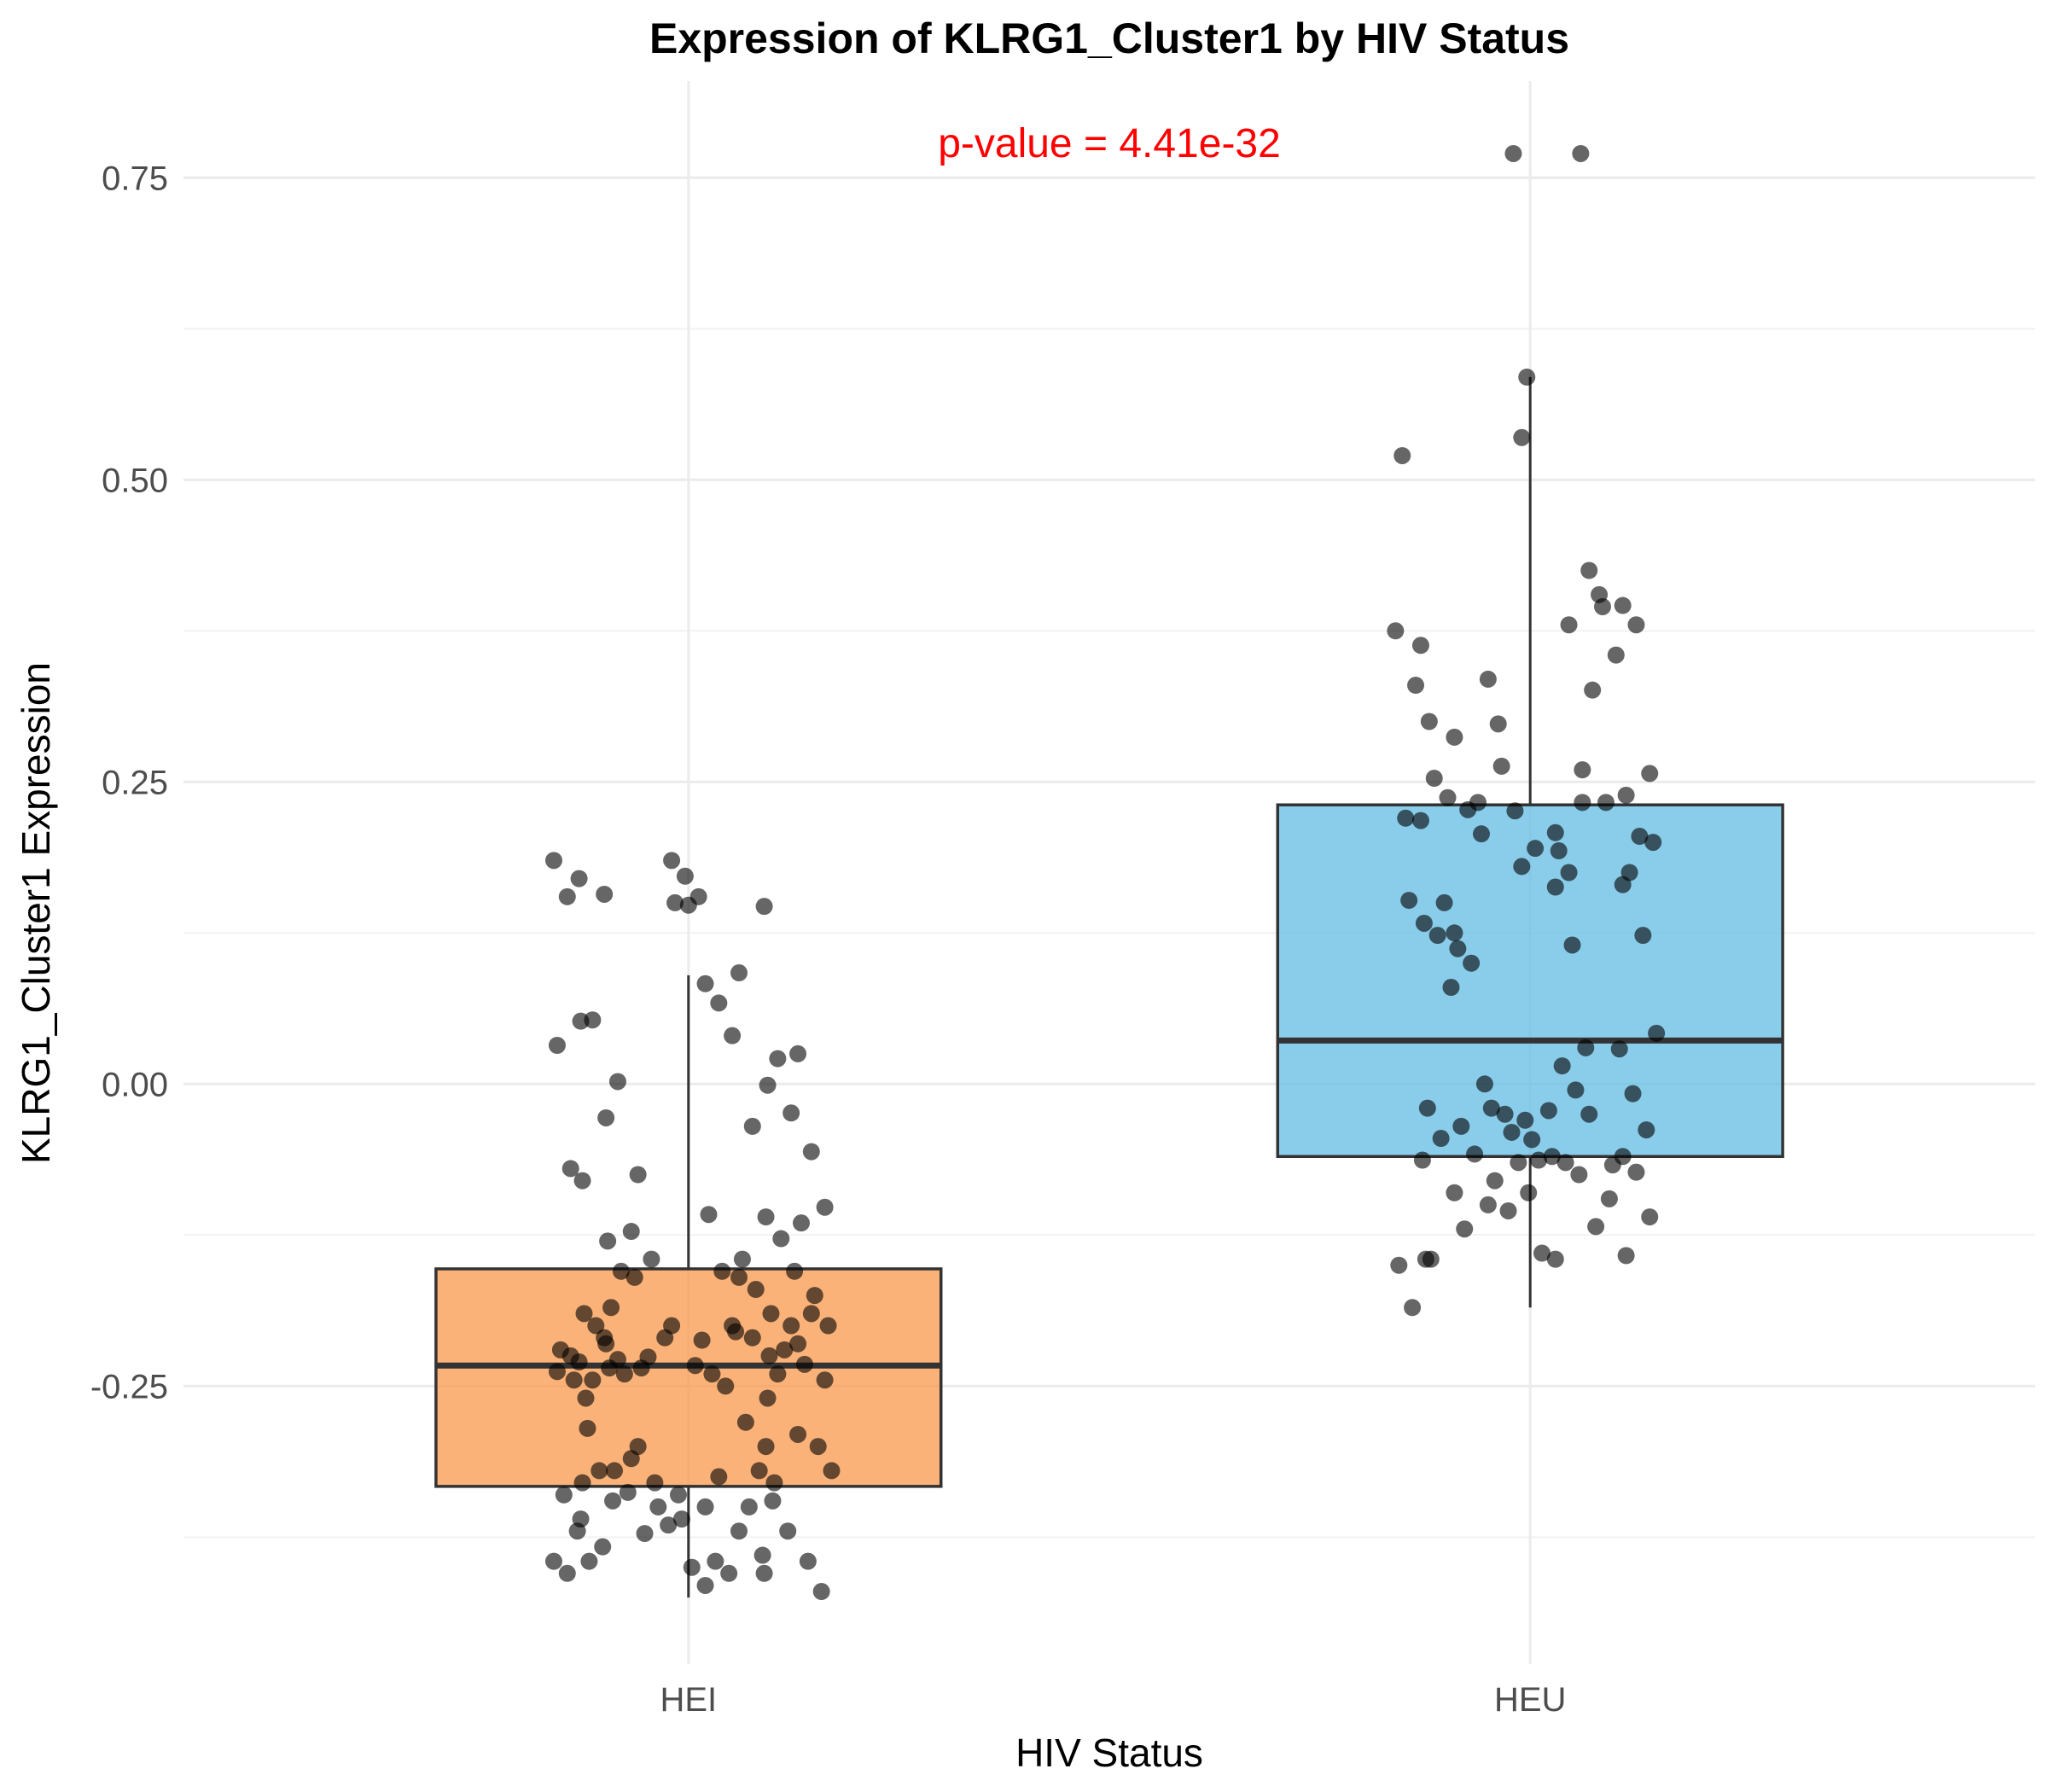  What do you see at coordinates (688, 1377) in the screenshot?
I see `box-body` at bounding box center [688, 1377].